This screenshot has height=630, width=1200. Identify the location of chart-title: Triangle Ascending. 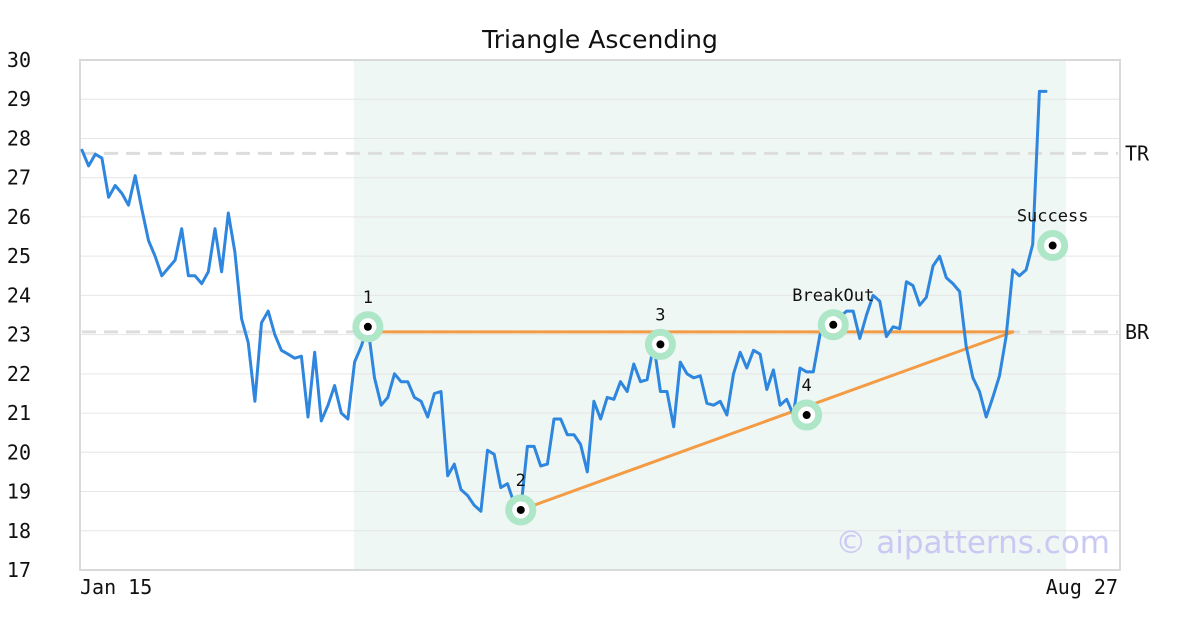
(599, 39).